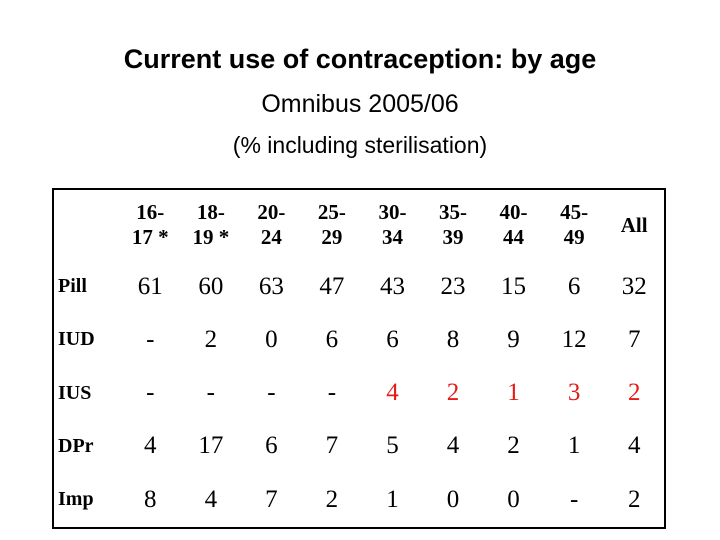 Image resolution: width=720 pixels, height=540 pixels. I want to click on table-row: Pill 61 60 63 47 43 23 15 6 32, so click(359, 286).